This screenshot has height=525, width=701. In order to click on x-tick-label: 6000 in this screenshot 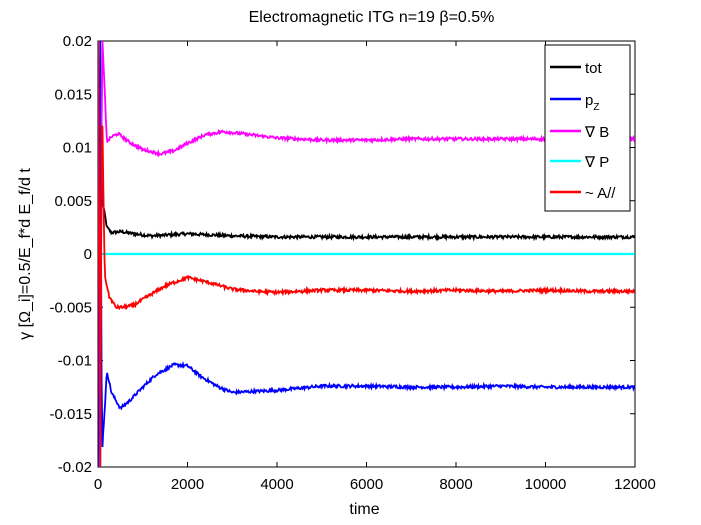, I will do `click(366, 484)`.